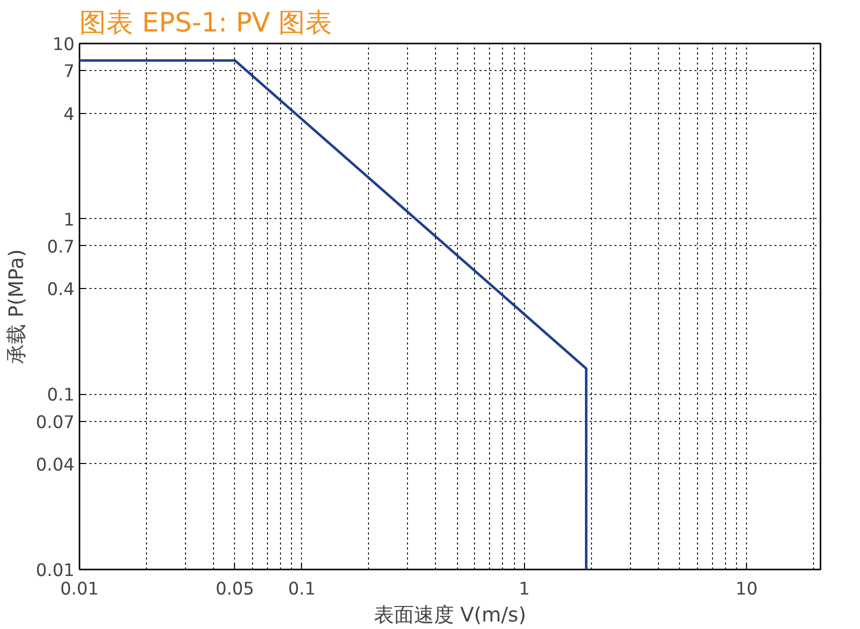 The height and width of the screenshot is (629, 860). I want to click on y-tick-label: 0.1, so click(60, 396).